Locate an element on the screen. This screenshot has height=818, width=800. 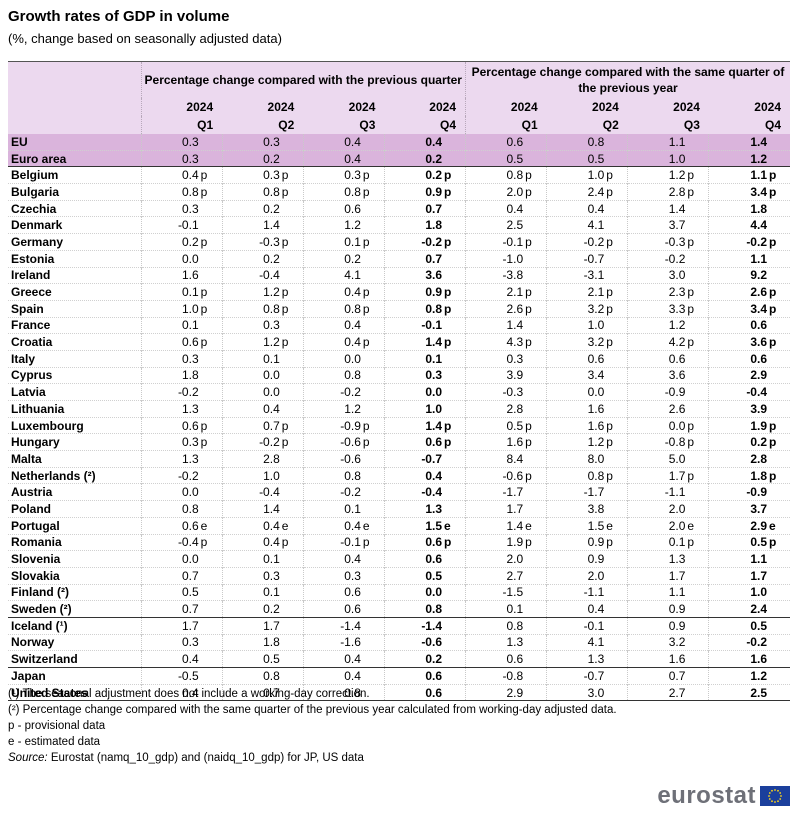
table-cell: 3.0 is located at coordinates (587, 692).